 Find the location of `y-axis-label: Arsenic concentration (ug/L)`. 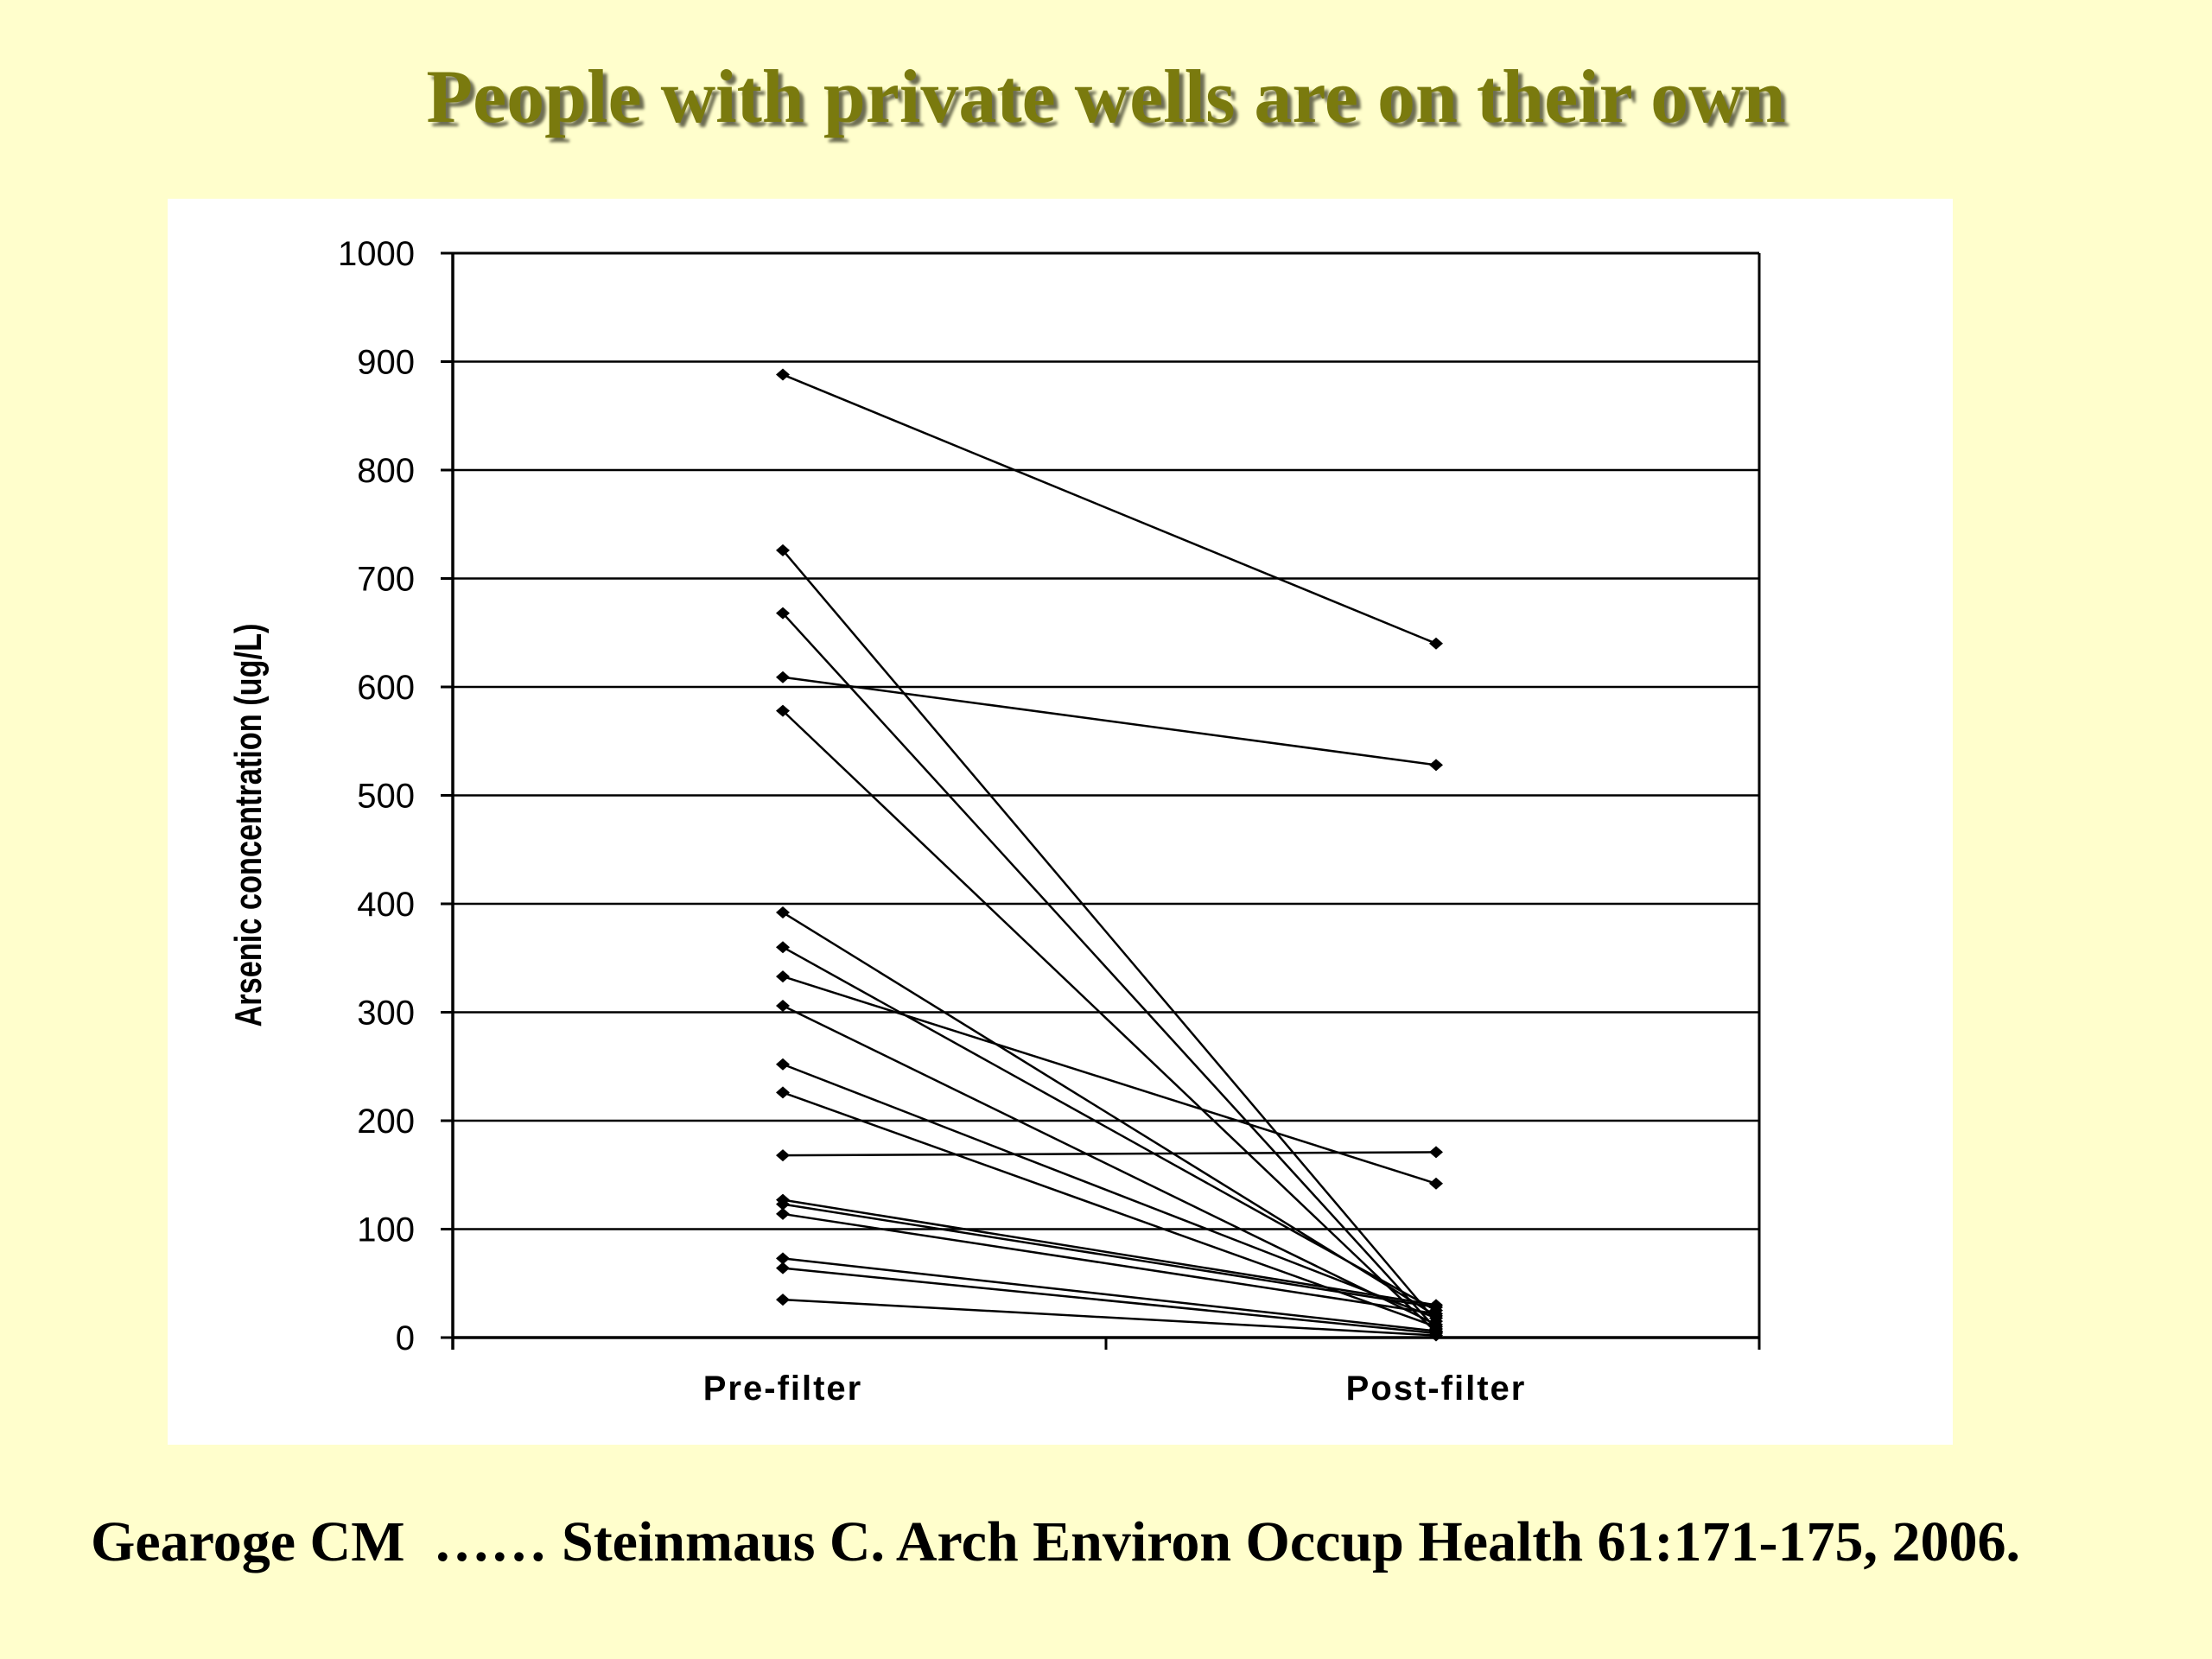

y-axis-label: Arsenic concentration (ug/L) is located at coordinates (248, 825).